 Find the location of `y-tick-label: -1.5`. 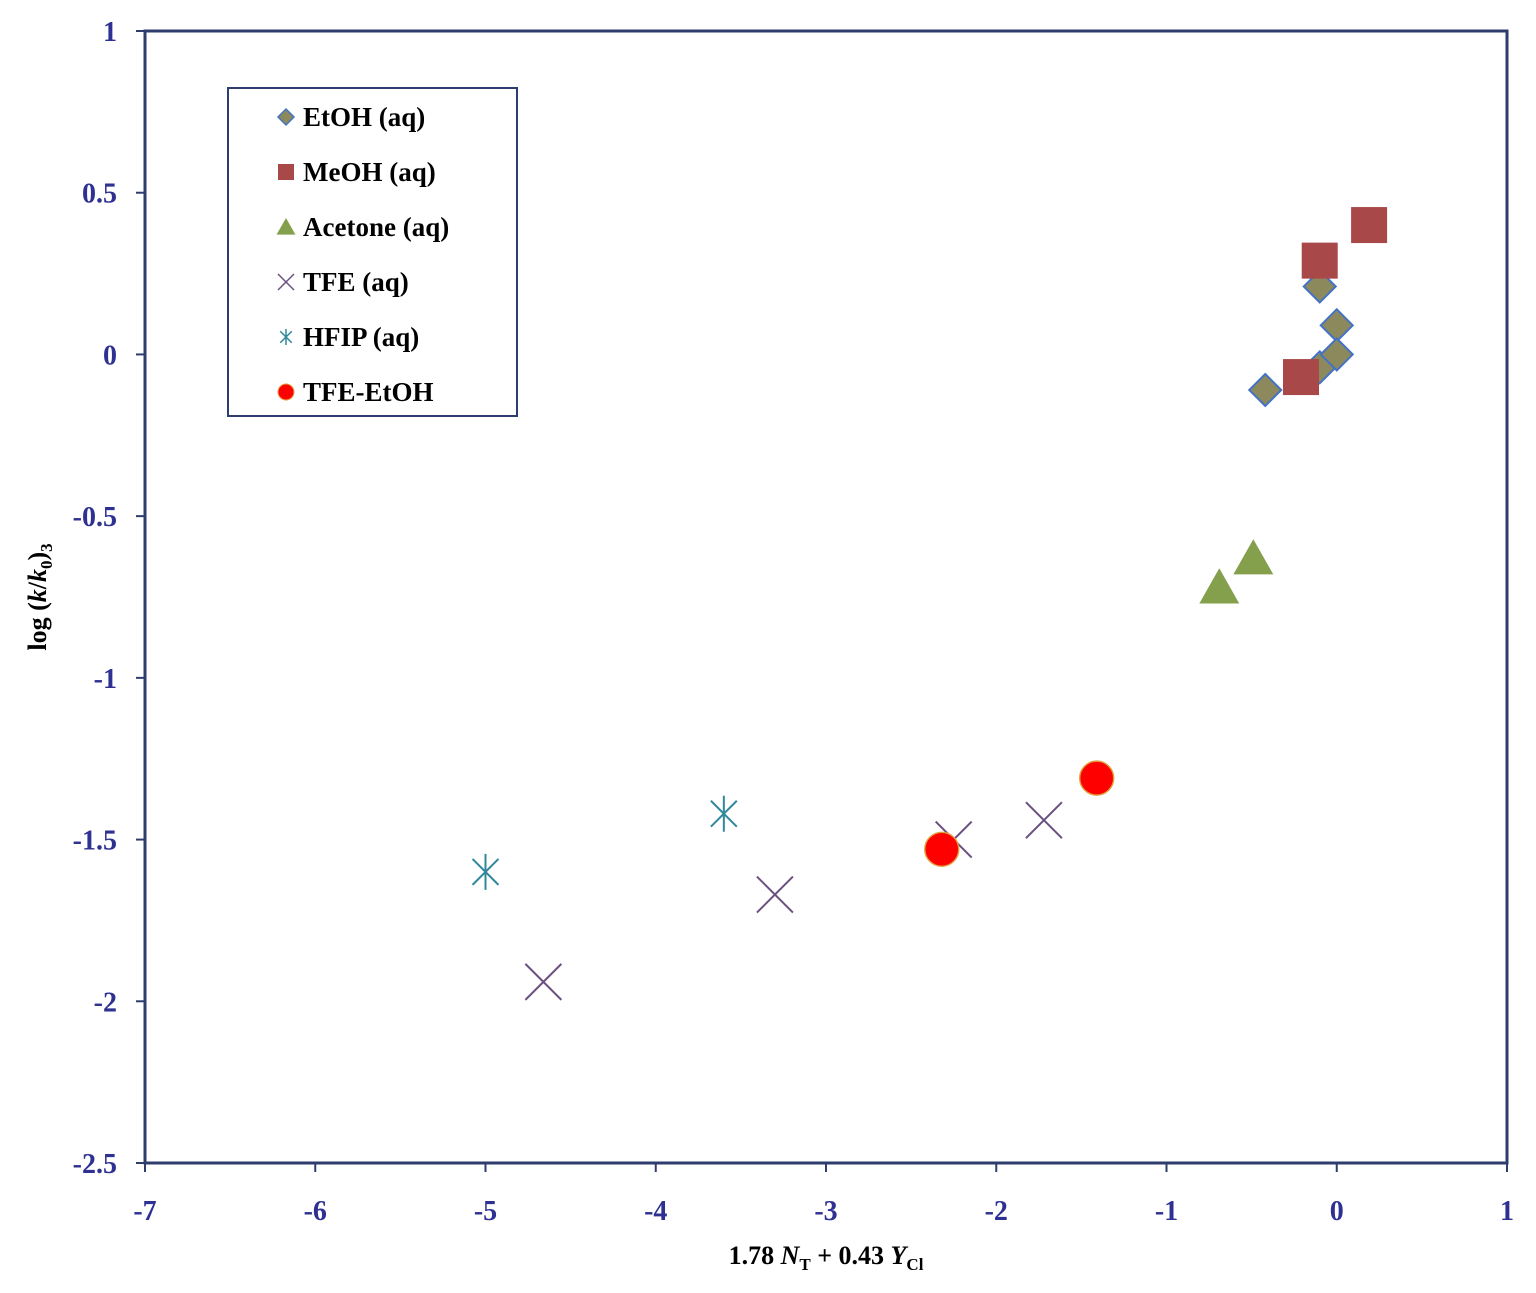

y-tick-label: -1.5 is located at coordinates (95, 841).